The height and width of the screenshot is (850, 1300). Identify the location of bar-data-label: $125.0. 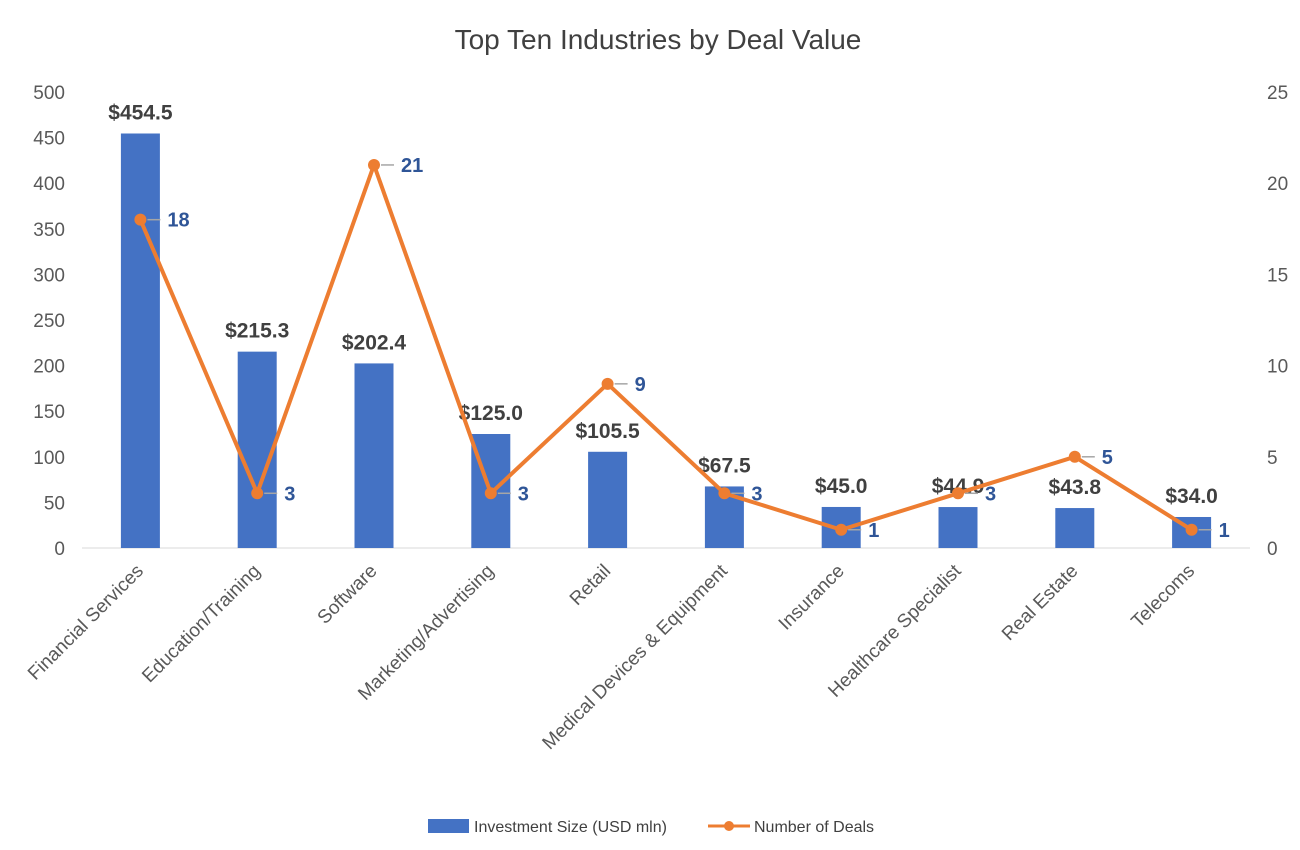
(491, 413).